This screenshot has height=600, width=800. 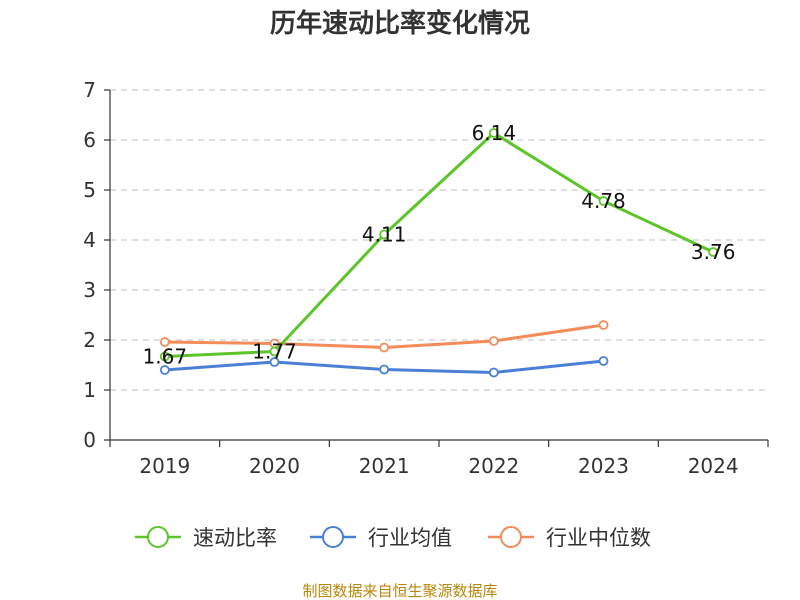 I want to click on data-label-2024: 3.76, so click(x=713, y=252).